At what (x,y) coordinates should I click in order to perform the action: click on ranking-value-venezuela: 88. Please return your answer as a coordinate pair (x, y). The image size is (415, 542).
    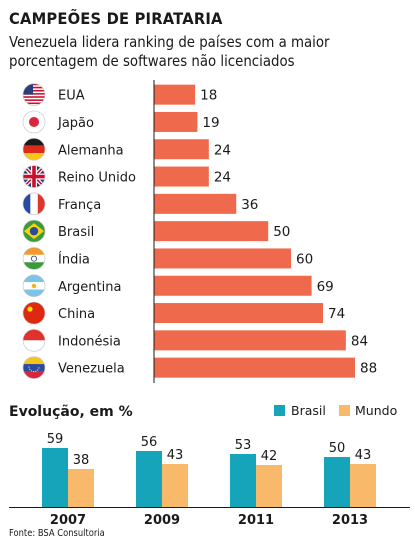
    Looking at the image, I should click on (368, 369).